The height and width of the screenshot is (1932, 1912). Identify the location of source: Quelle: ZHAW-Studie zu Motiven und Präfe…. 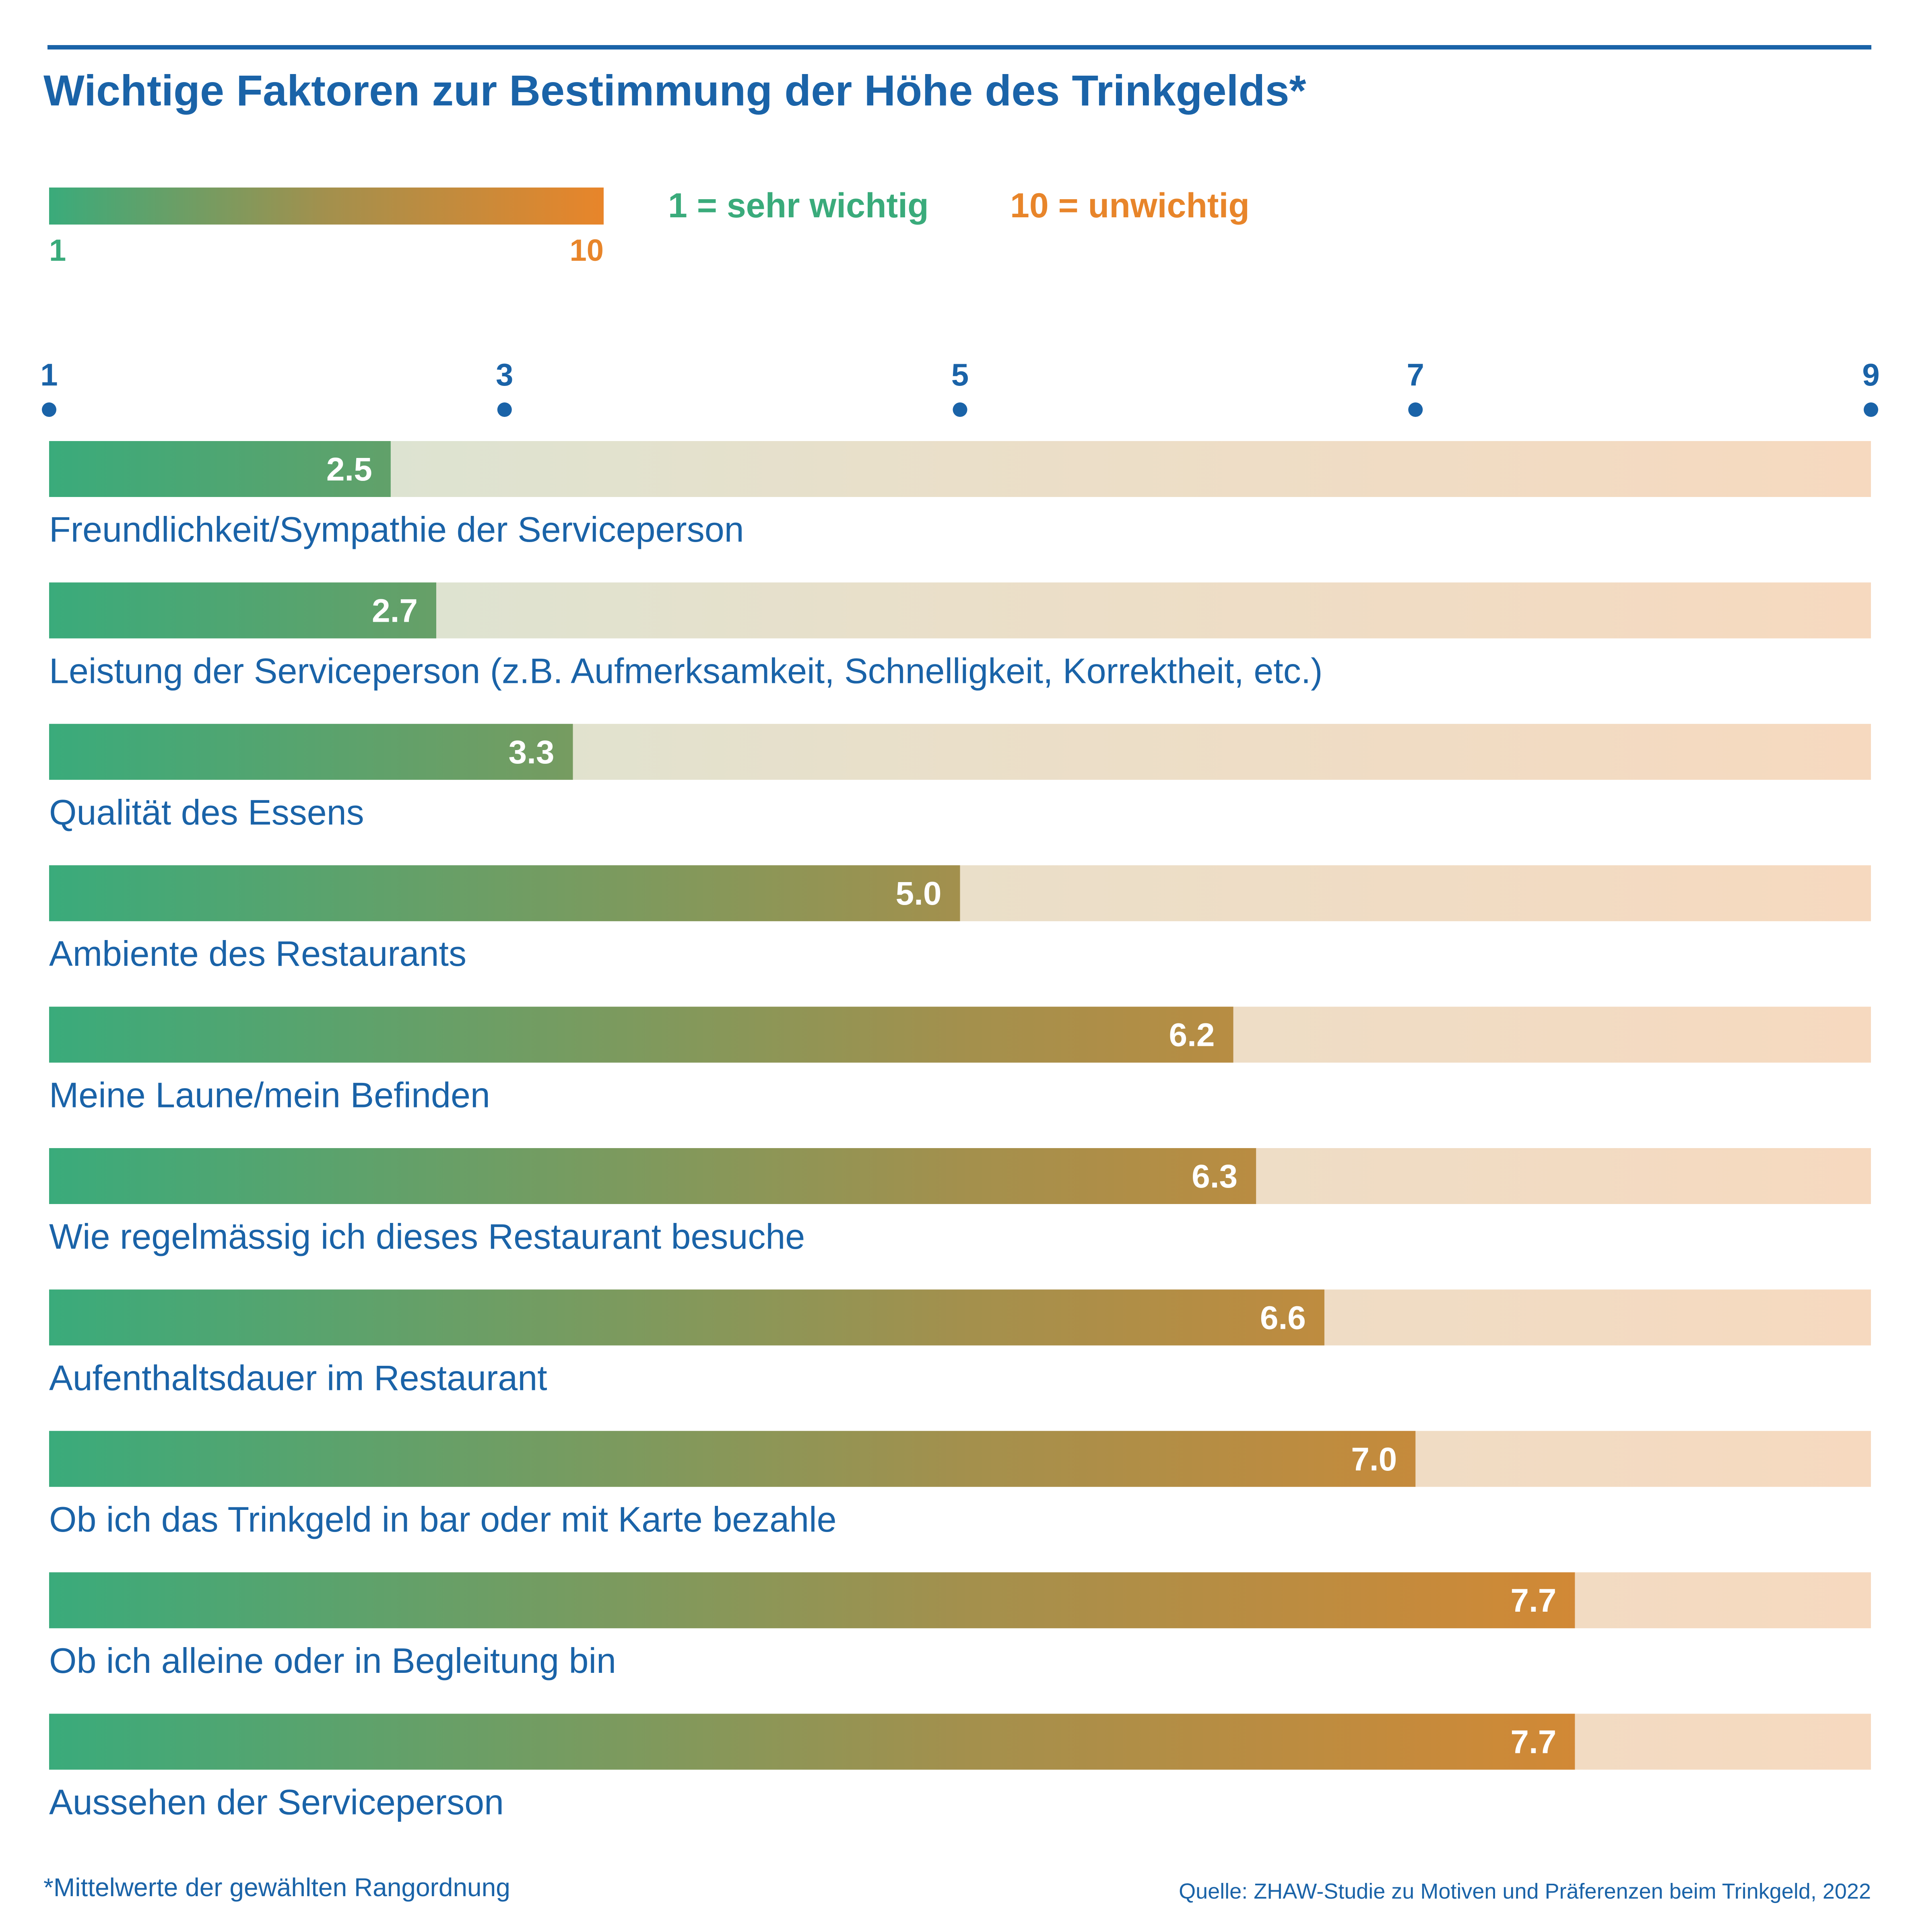
(1525, 1891).